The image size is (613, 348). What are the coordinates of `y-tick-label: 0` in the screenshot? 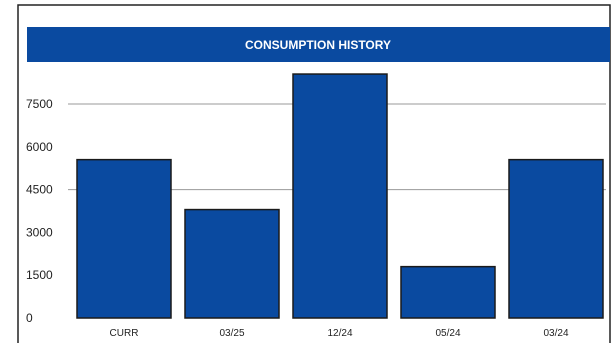 It's located at (29, 318).